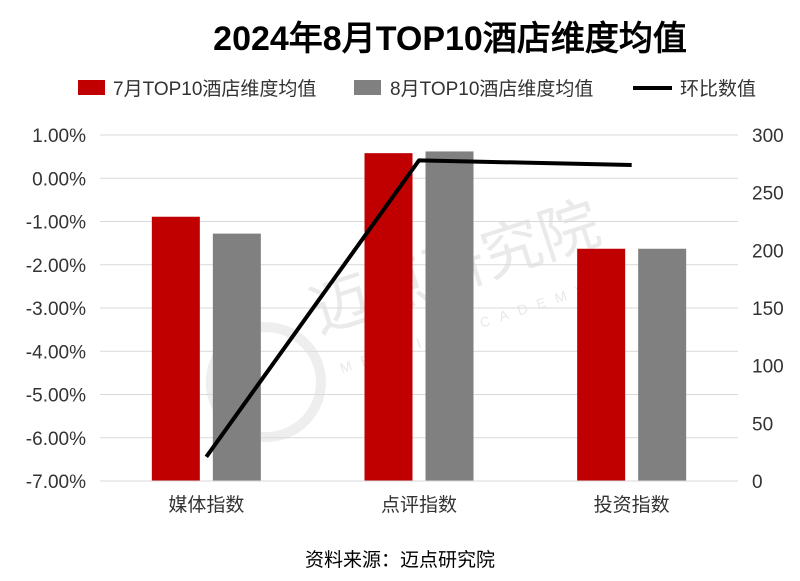 This screenshot has width=800, height=581. Describe the element at coordinates (768, 194) in the screenshot. I see `right-tick-label: 250` at that location.